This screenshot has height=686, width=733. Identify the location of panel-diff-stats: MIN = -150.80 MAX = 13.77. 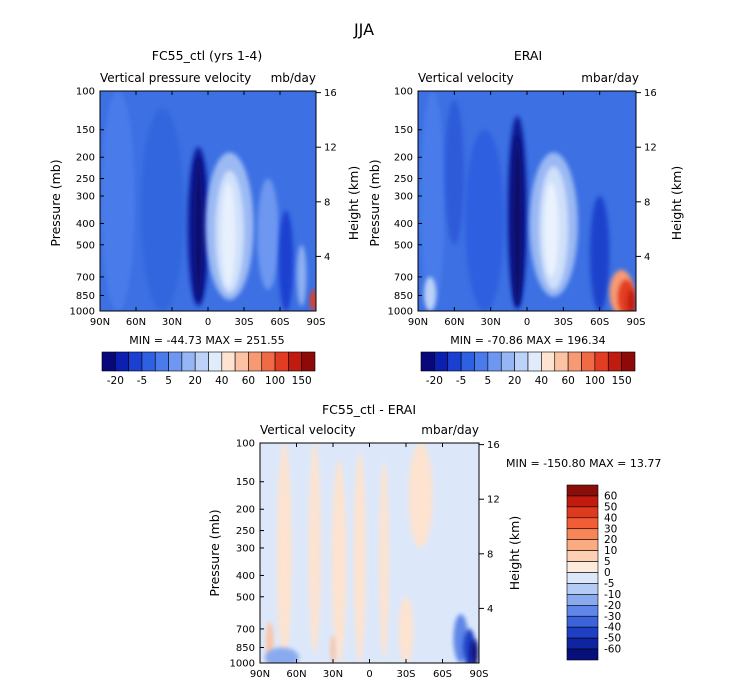
(583, 463).